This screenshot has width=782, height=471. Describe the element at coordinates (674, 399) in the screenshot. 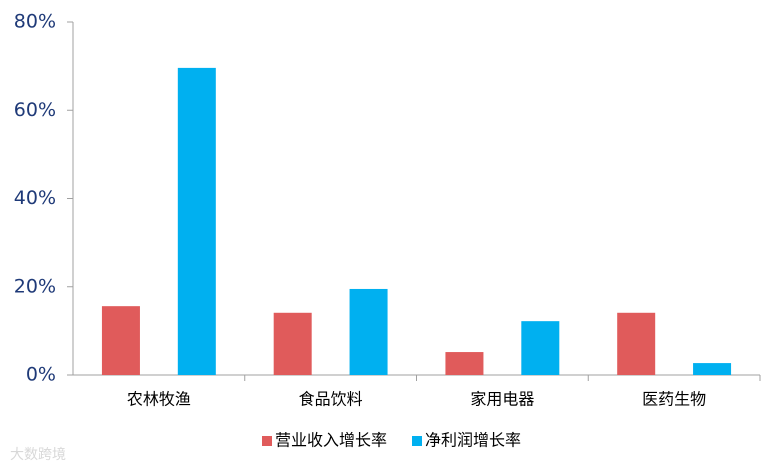

I see `x-tick-label: 医药生物` at that location.